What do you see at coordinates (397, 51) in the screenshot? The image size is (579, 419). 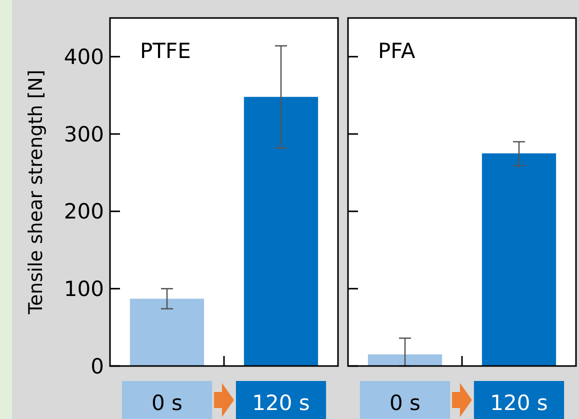 I see `text: PFA` at bounding box center [397, 51].